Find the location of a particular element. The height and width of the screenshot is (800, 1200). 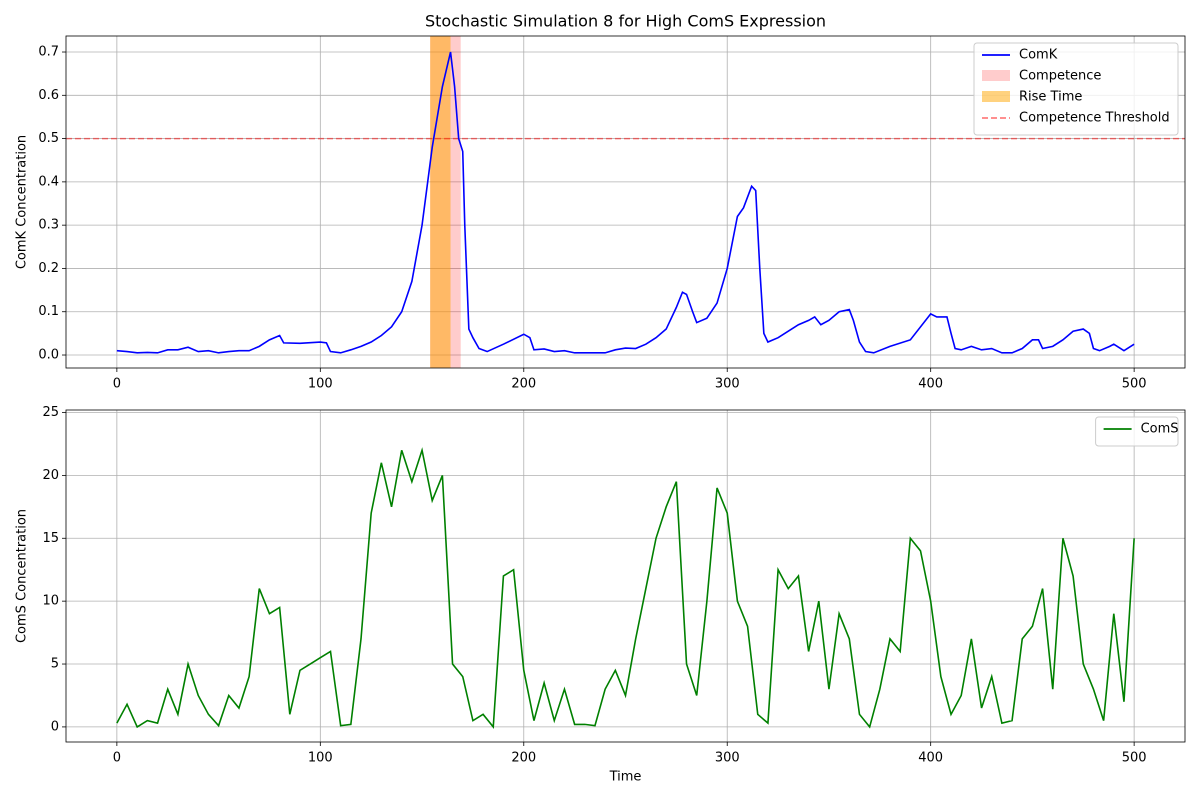

span is located at coordinates (440, 202).